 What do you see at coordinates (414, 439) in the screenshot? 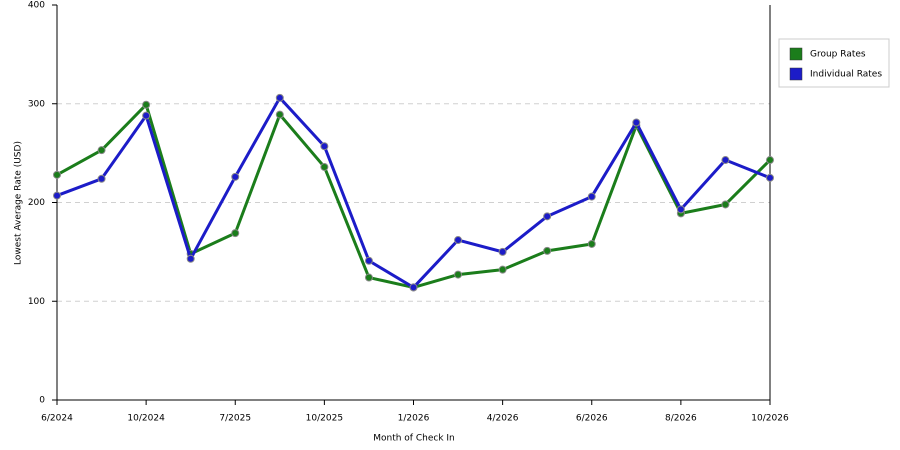
I see `x-axis-title: Month of Check In` at bounding box center [414, 439].